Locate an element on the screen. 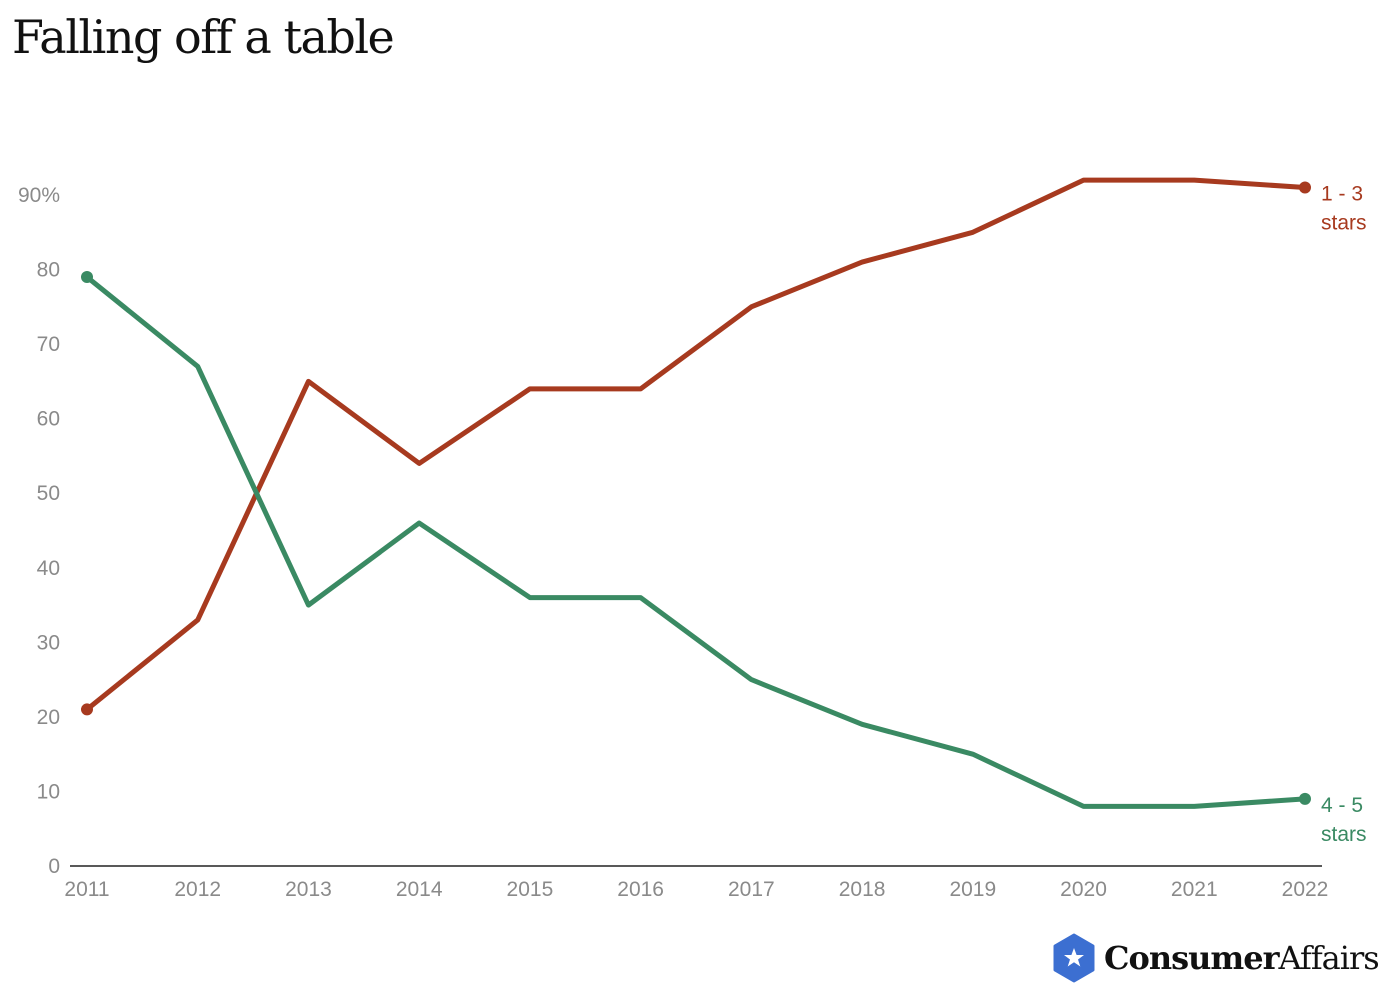 The height and width of the screenshot is (994, 1400). chart-title: Falling off a table is located at coordinates (203, 37).